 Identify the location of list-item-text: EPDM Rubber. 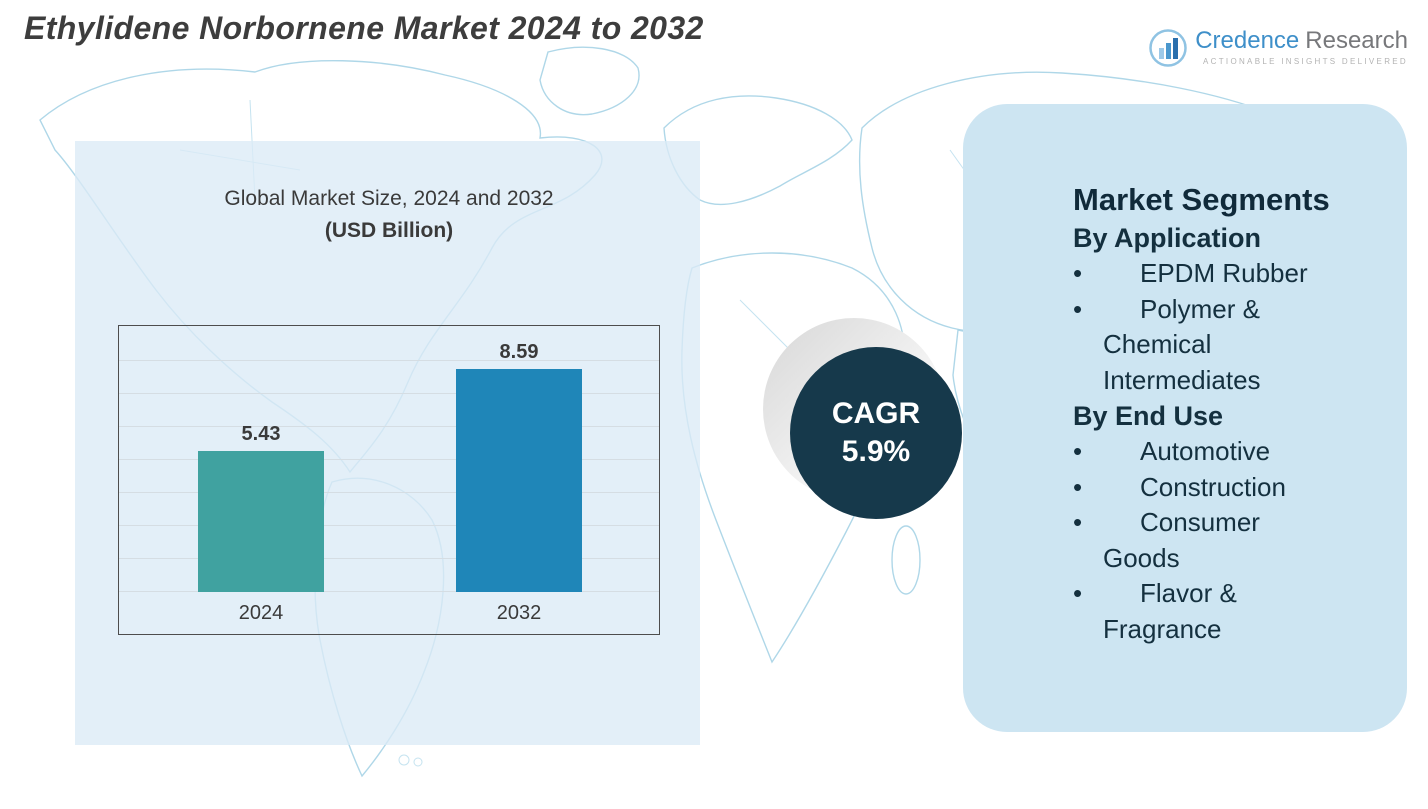
(1224, 273).